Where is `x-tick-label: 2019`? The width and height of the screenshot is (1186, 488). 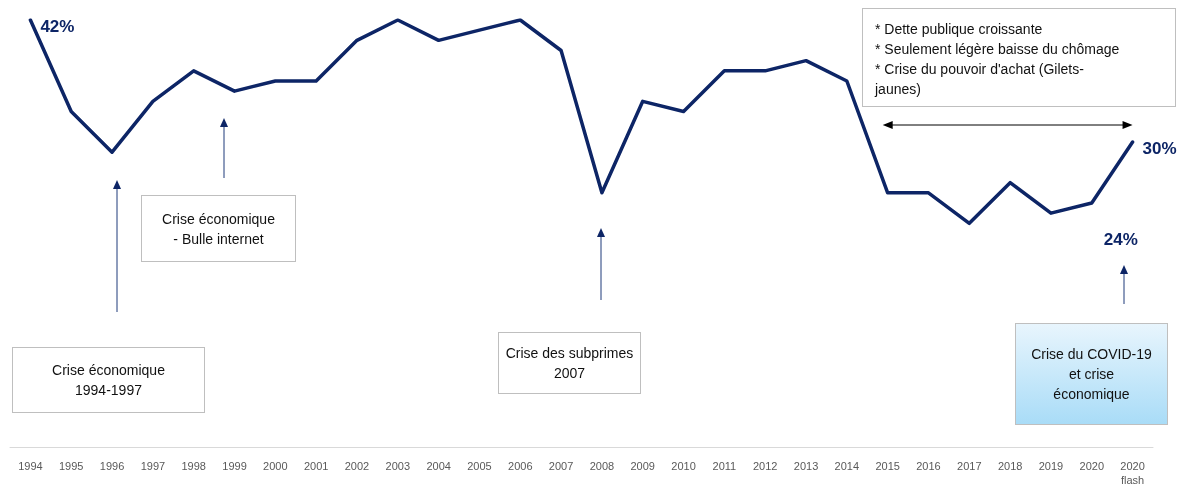
x-tick-label: 2019 is located at coordinates (1051, 466).